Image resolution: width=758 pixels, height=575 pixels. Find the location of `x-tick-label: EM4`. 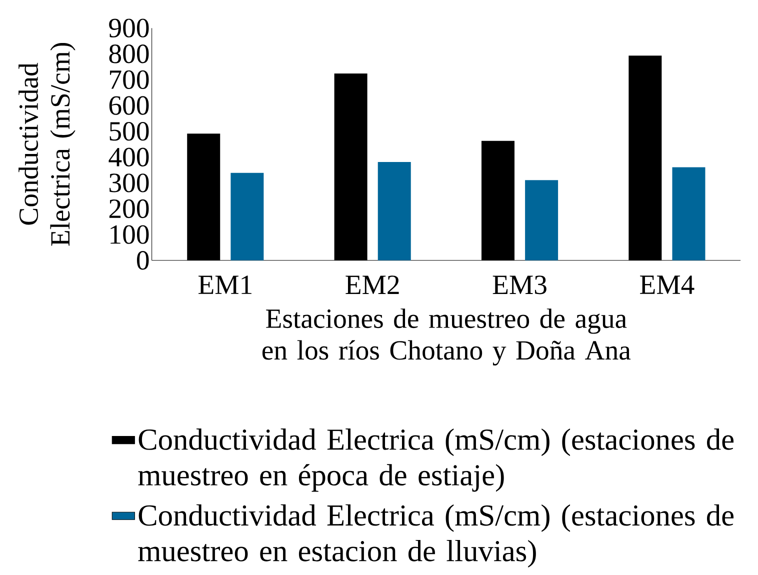

x-tick-label: EM4 is located at coordinates (667, 285).